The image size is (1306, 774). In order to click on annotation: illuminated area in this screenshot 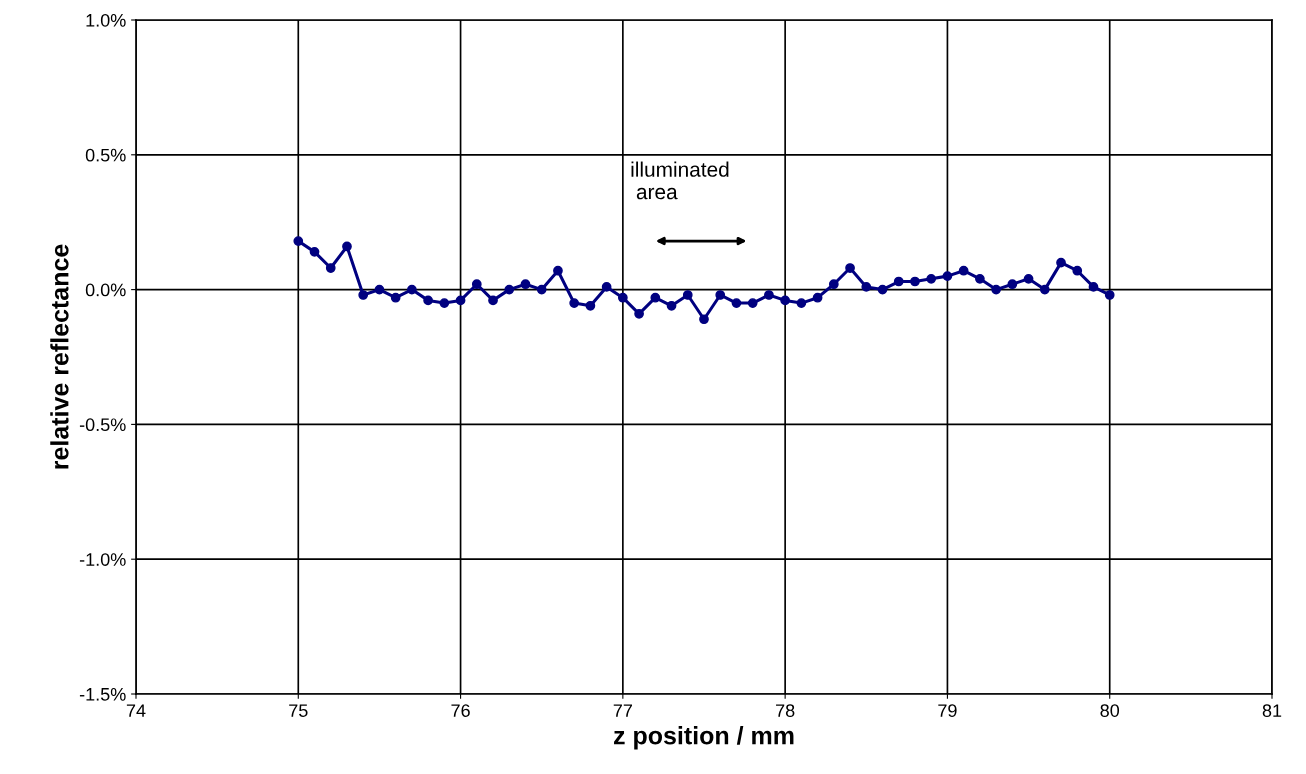, I will do `click(680, 180)`.